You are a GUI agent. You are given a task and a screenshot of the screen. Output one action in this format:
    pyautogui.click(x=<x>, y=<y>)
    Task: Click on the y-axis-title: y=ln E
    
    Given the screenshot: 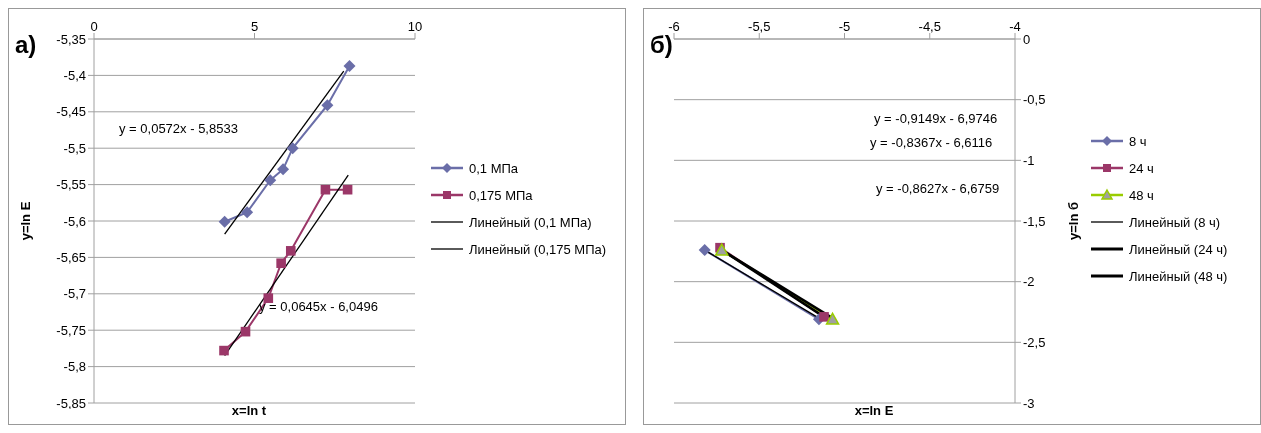 What is the action you would take?
    pyautogui.click(x=25, y=221)
    